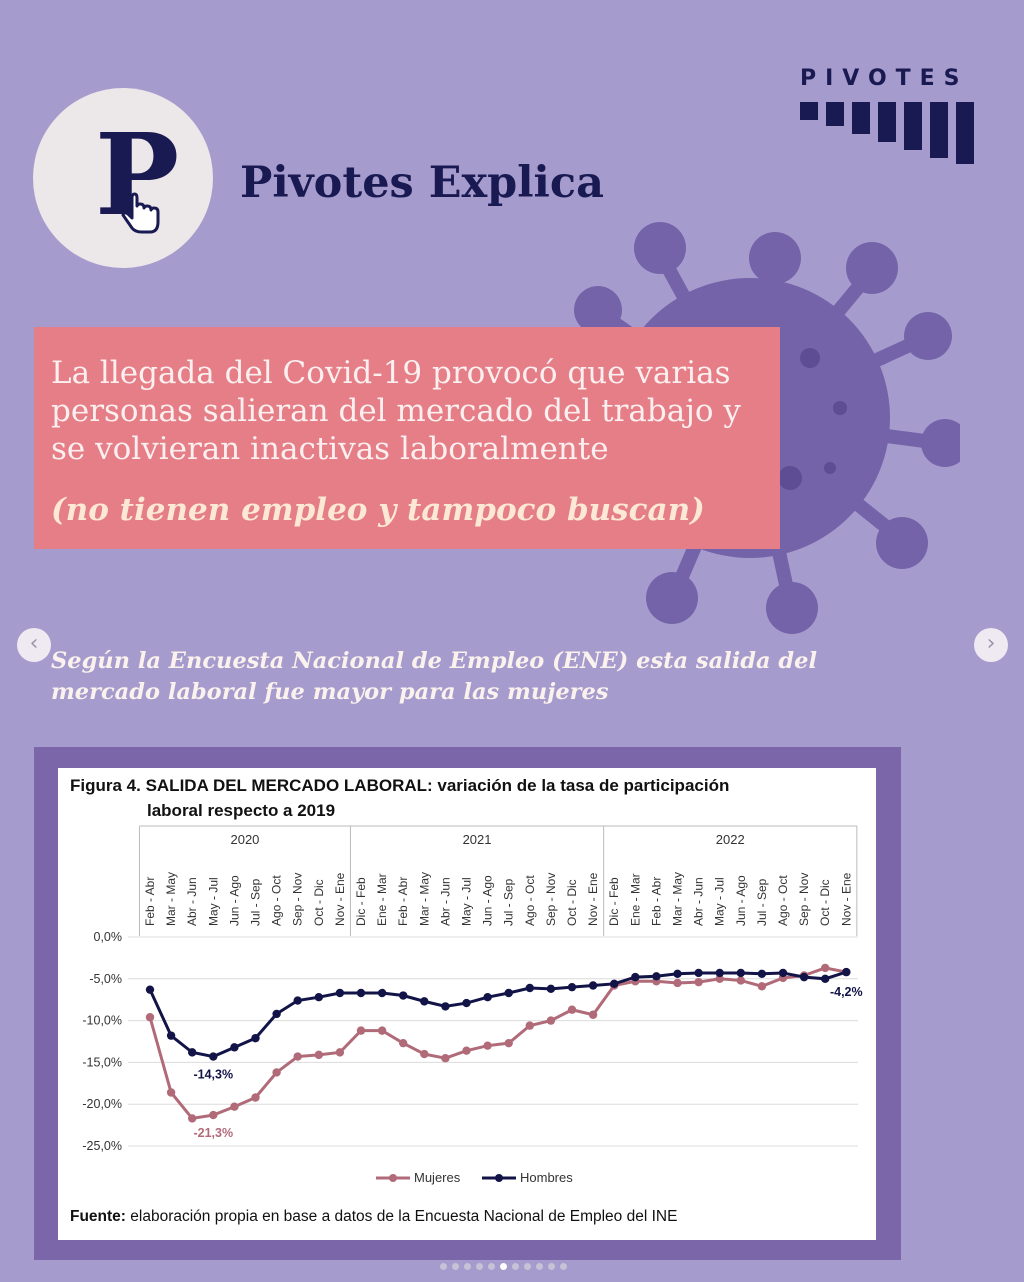  Describe the element at coordinates (635, 899) in the screenshot. I see `category-tick-label: Ene - Mar` at that location.